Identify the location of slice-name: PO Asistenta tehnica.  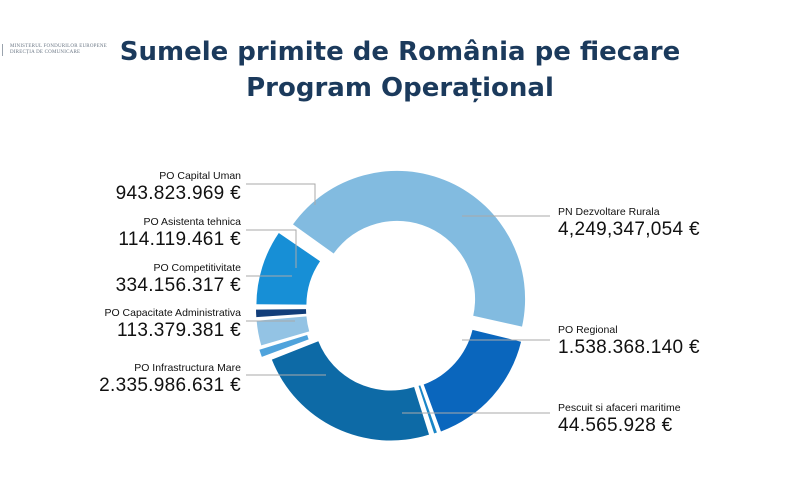
(192, 222).